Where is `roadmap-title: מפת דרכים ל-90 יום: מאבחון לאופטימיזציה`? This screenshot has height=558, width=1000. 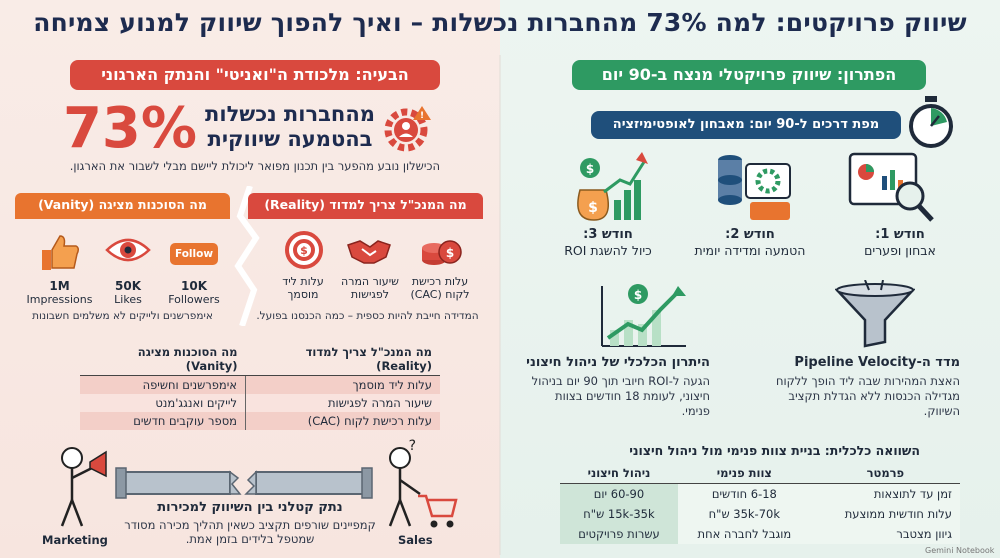 roadmap-title: מפת דרכים ל-90 יום: מאבחון לאופטימיזציה is located at coordinates (746, 125).